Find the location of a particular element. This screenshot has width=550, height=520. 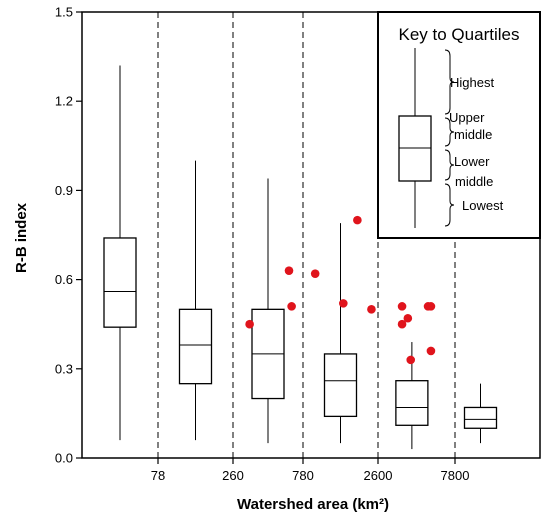

y-tick-label: 0.3 is located at coordinates (64, 368).